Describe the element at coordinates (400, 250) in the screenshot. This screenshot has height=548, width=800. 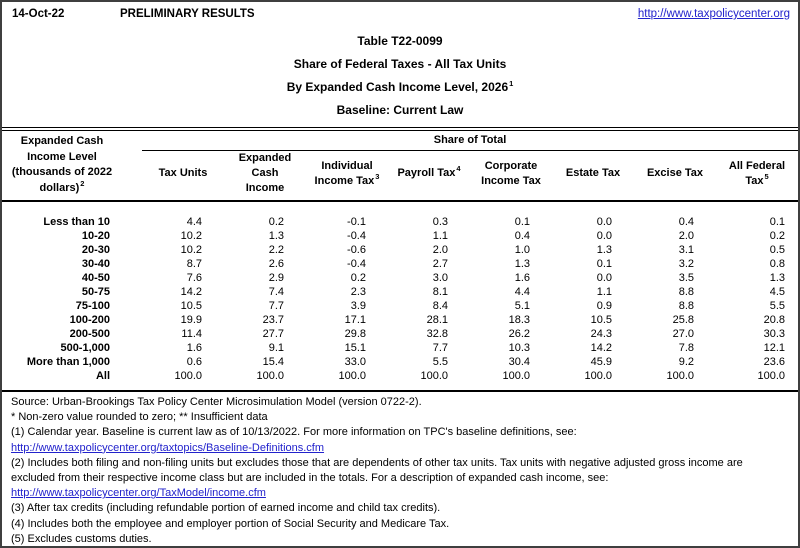
I see `table-row: 20-30 10.2 2.2 -0.6 2.0 1.0 1.3 3.1 0.5` at that location.